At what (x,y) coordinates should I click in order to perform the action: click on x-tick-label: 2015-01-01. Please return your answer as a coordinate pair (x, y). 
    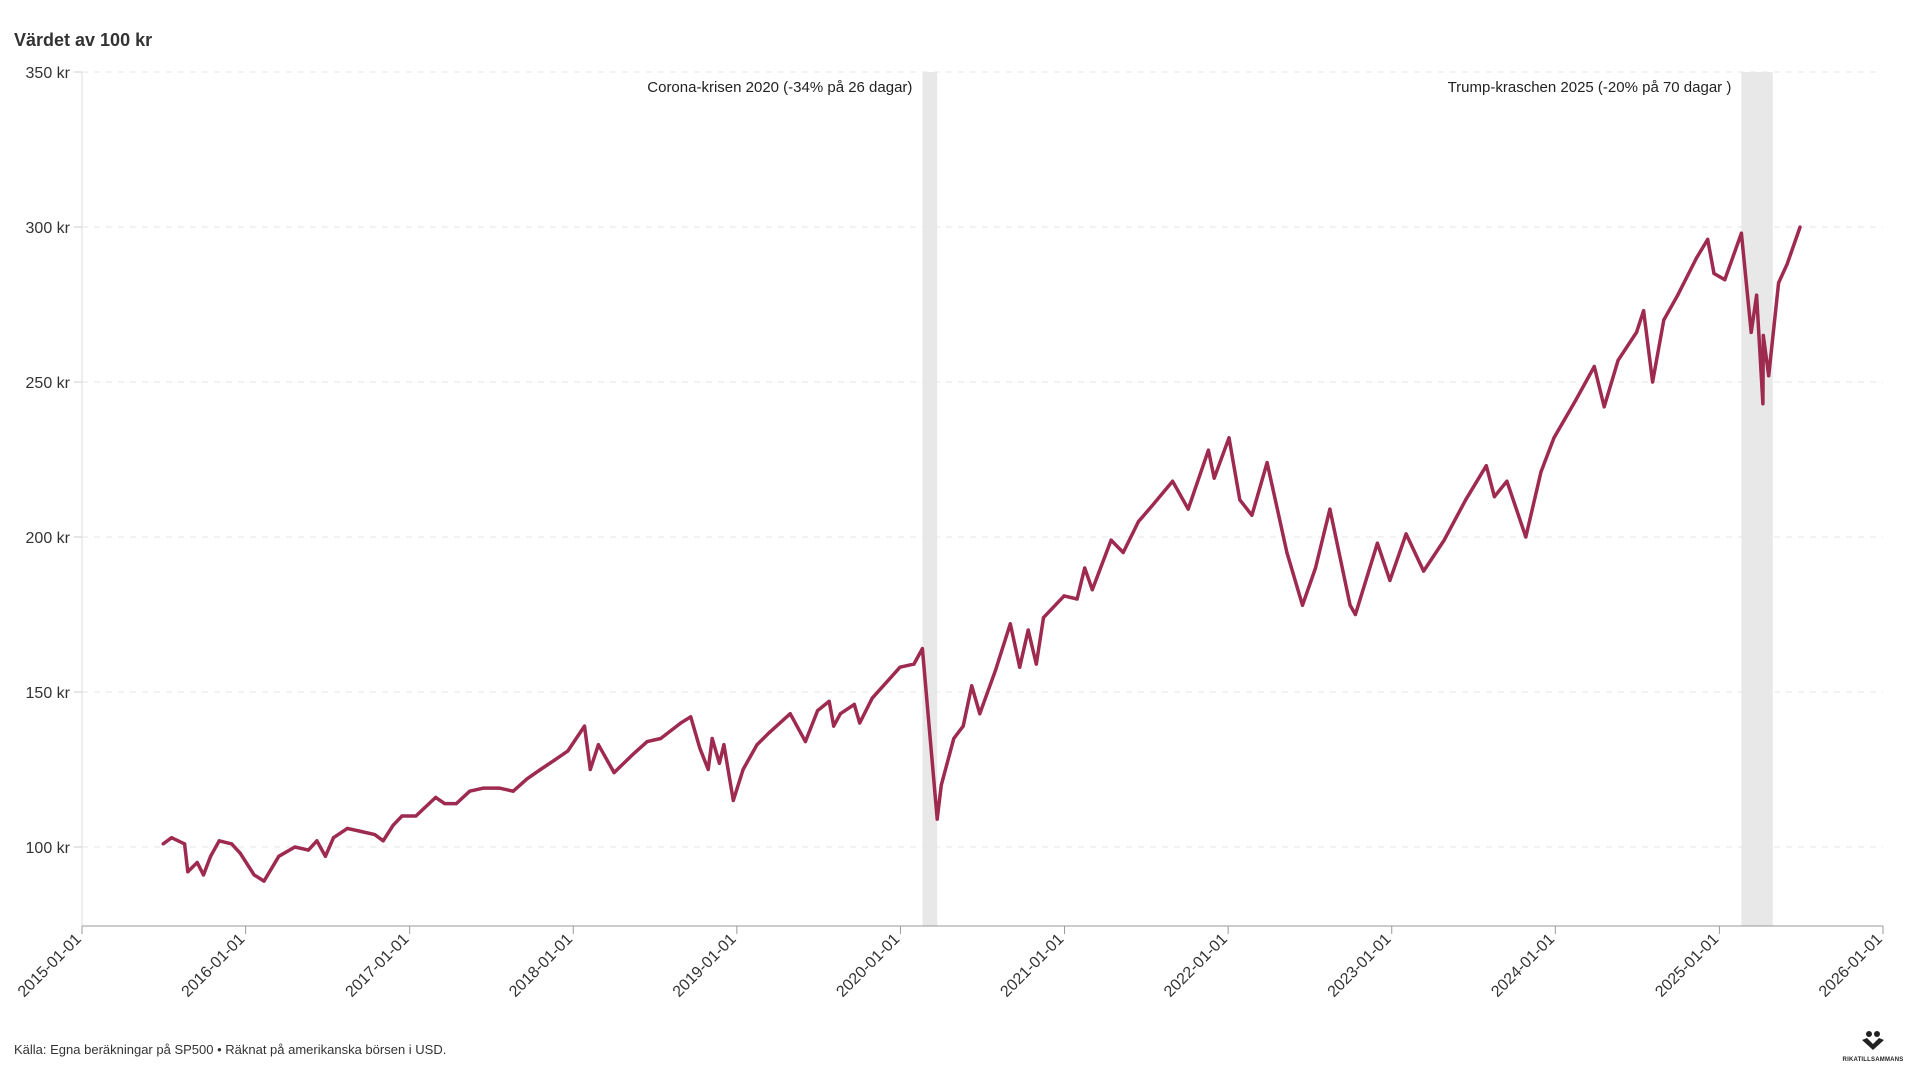
    Looking at the image, I should click on (50, 966).